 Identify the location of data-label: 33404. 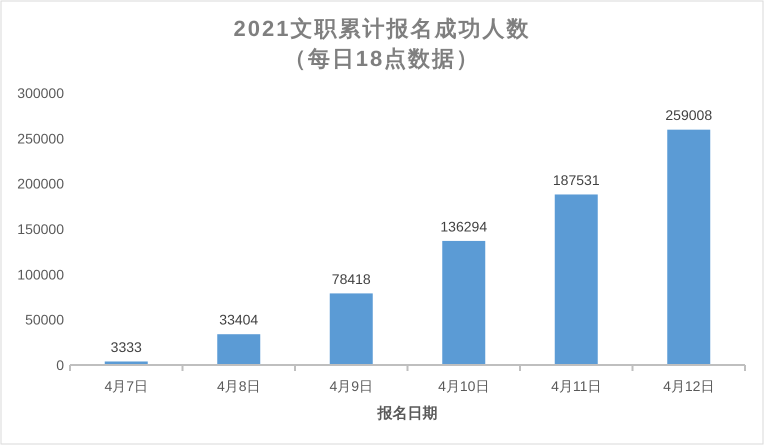
(238, 320).